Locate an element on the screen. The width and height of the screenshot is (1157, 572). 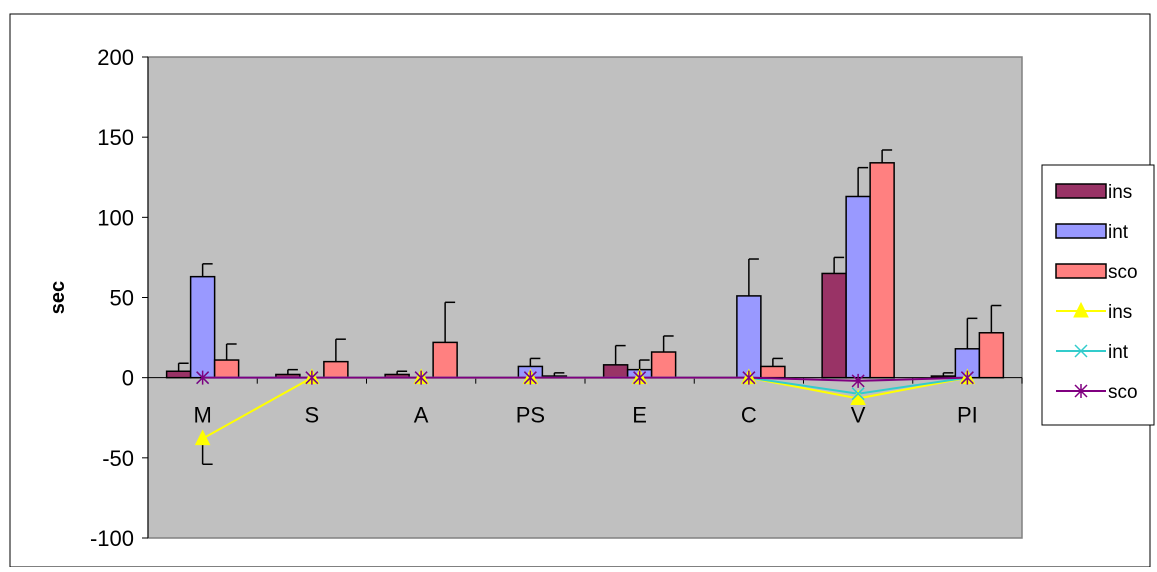
y-tick-label: 150 is located at coordinates (115, 137).